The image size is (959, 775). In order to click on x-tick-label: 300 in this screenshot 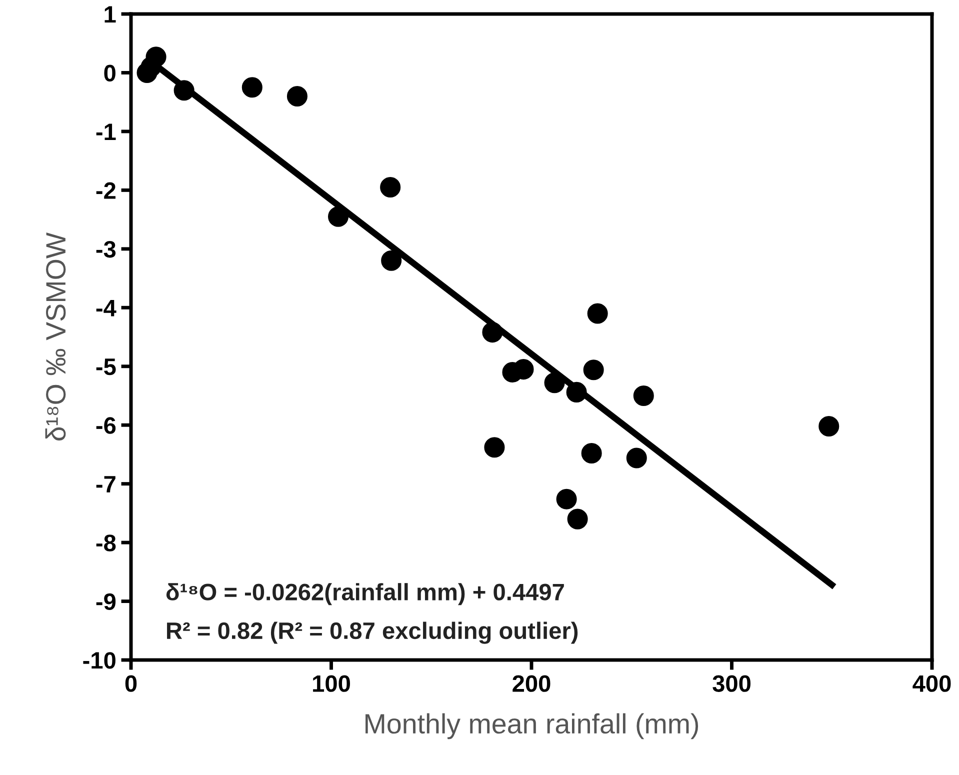, I will do `click(731, 683)`.